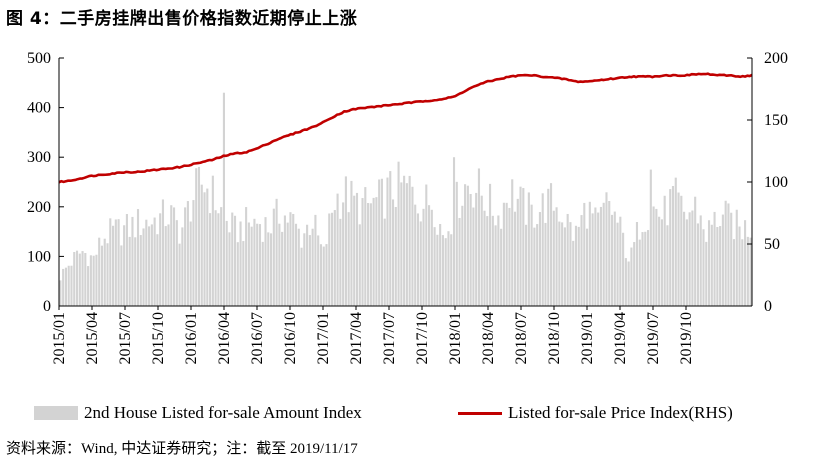 The image size is (815, 466). I want to click on x-tick-label: 2016/01, so click(191, 338).